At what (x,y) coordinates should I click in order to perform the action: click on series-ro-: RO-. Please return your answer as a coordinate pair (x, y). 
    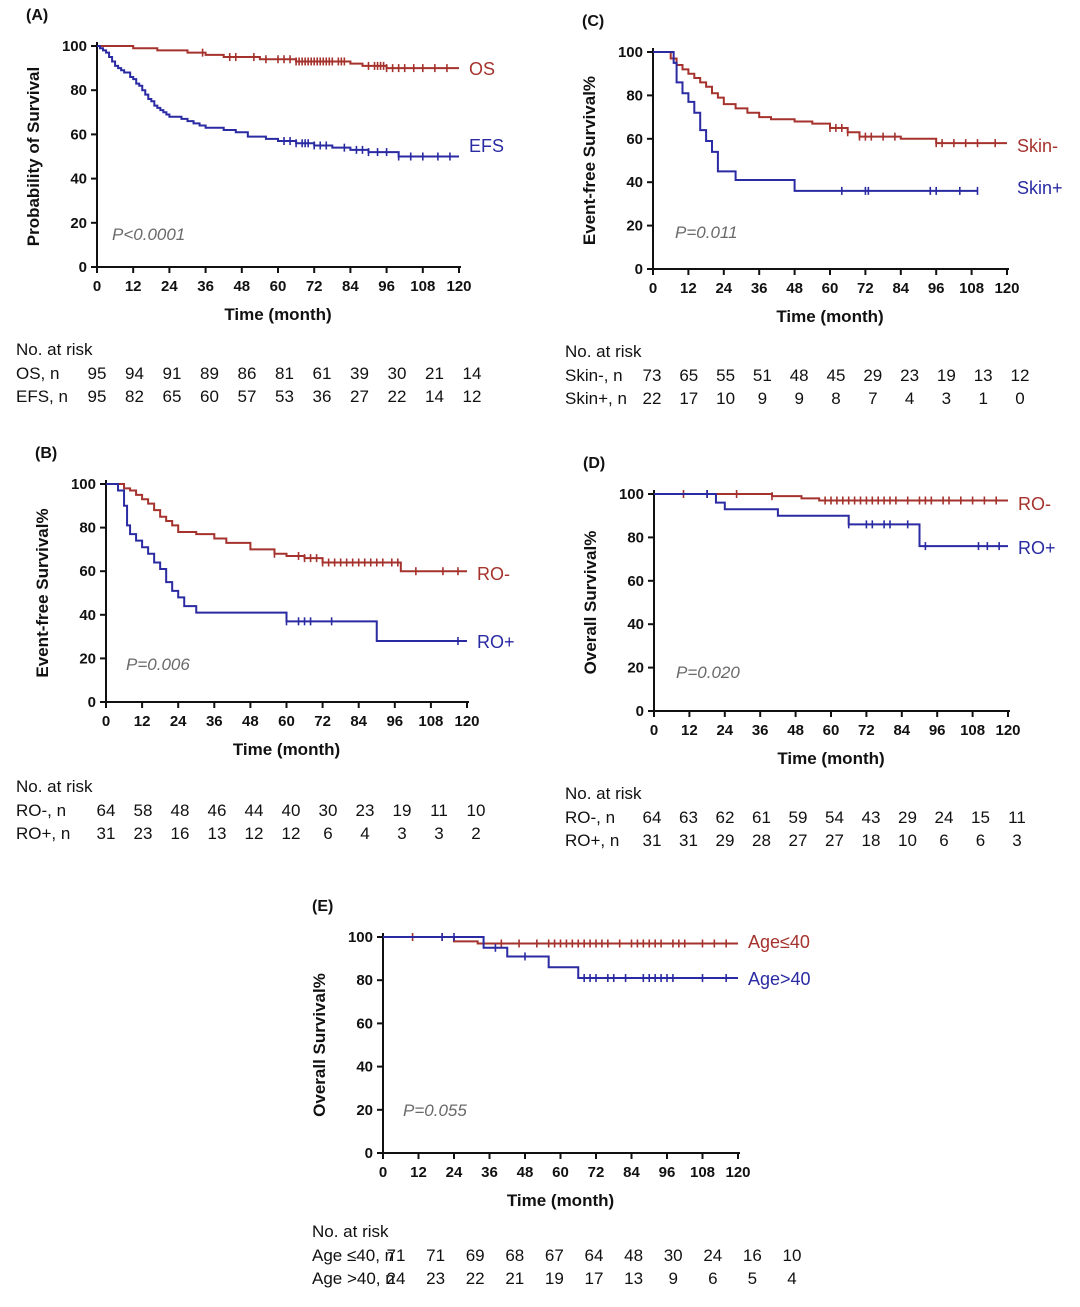
    Looking at the image, I should click on (852, 502).